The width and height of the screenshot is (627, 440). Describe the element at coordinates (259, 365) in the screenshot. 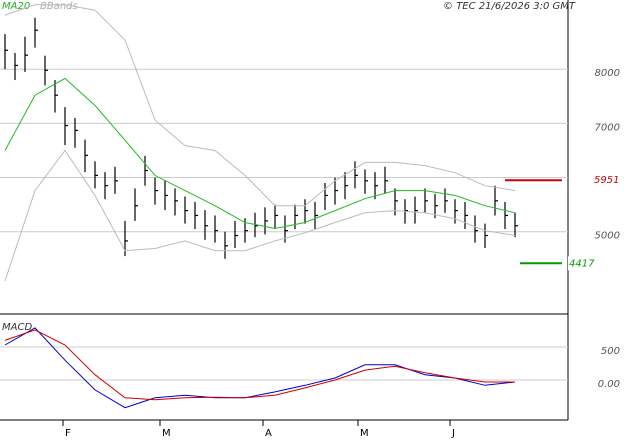

I see `macd-line` at that location.